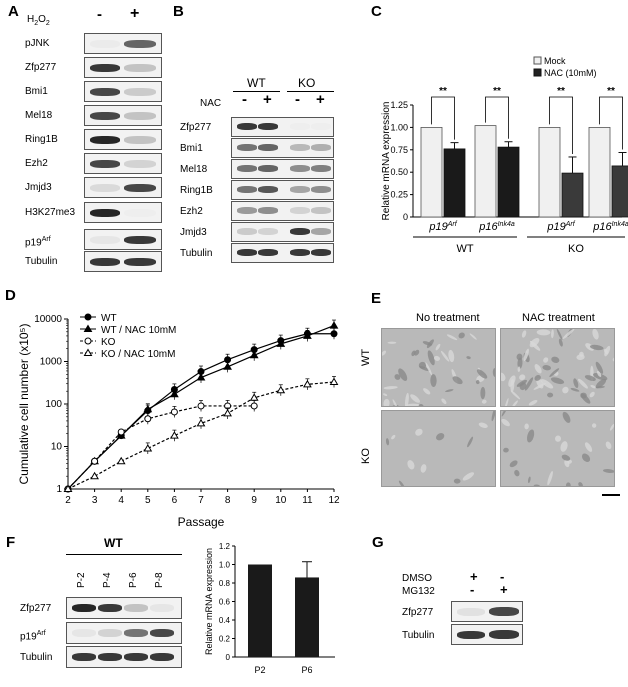 This screenshot has height=687, width=628. What do you see at coordinates (196, 190) in the screenshot?
I see `blot-label-ring1b: Ring1B` at bounding box center [196, 190].